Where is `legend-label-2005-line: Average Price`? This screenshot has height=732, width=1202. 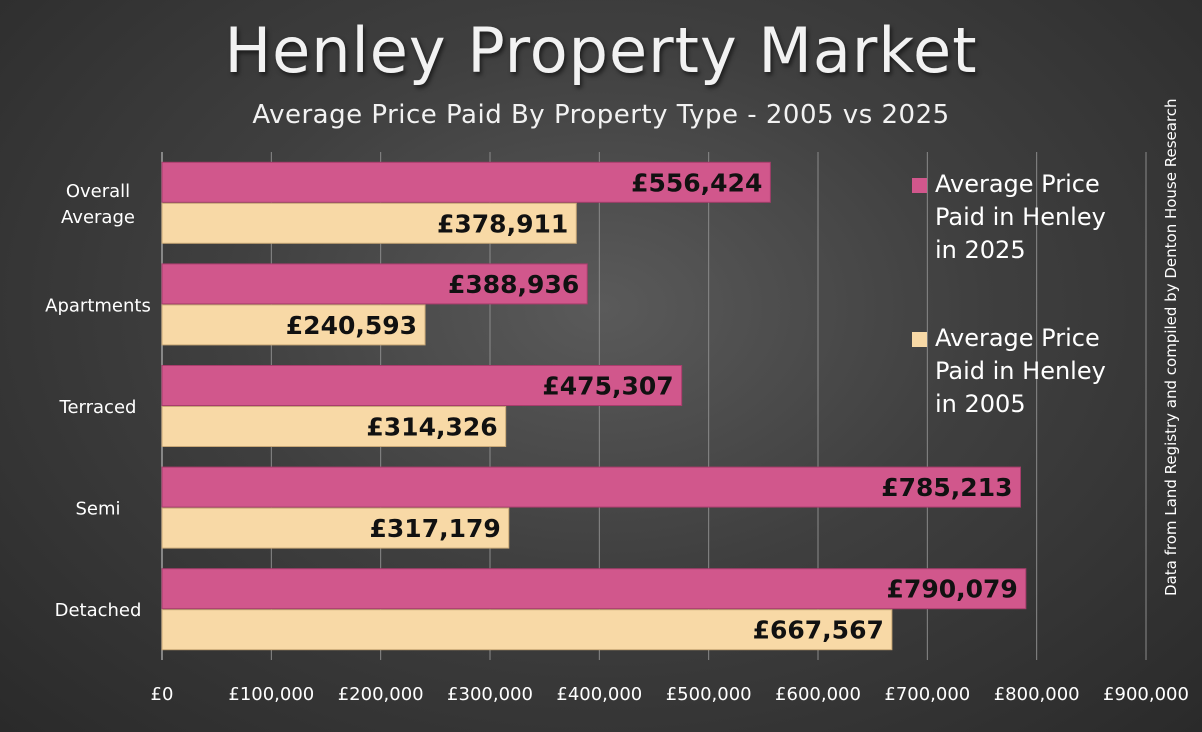
legend-label-2005-line: Average Price is located at coordinates (1017, 338).